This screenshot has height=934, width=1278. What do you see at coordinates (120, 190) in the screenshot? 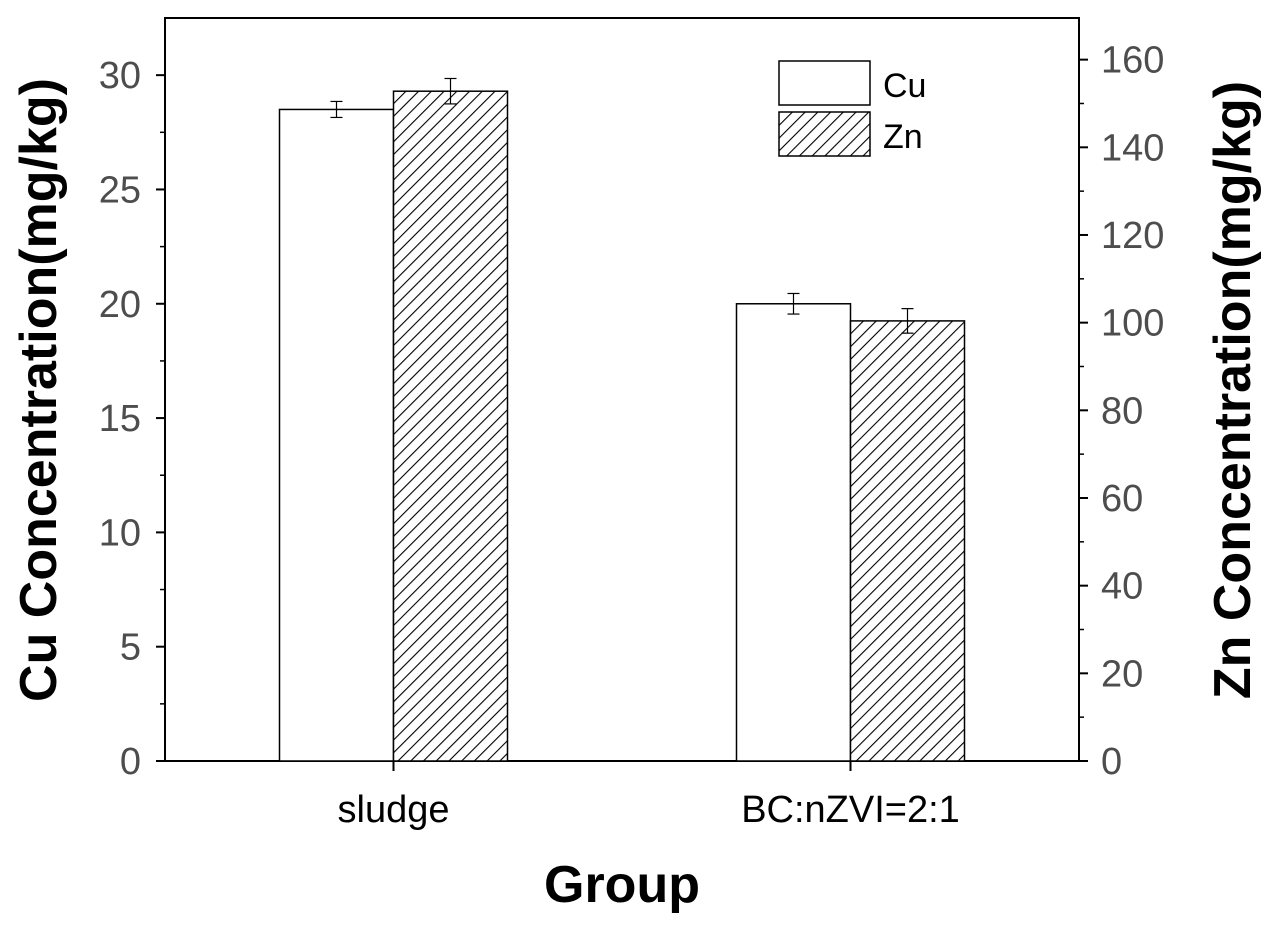
I see `left-tick-label: 25` at bounding box center [120, 190].